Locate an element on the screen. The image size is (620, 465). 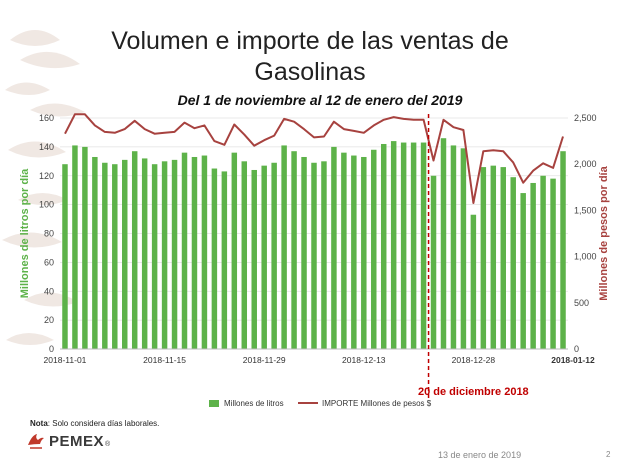
page-number: 2 is located at coordinates (608, 454).